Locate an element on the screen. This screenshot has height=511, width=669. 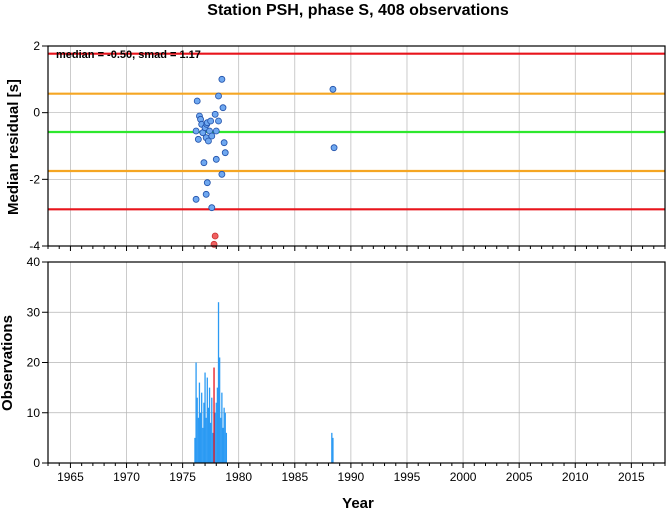
y-tick-label: 30 is located at coordinates (34, 312).